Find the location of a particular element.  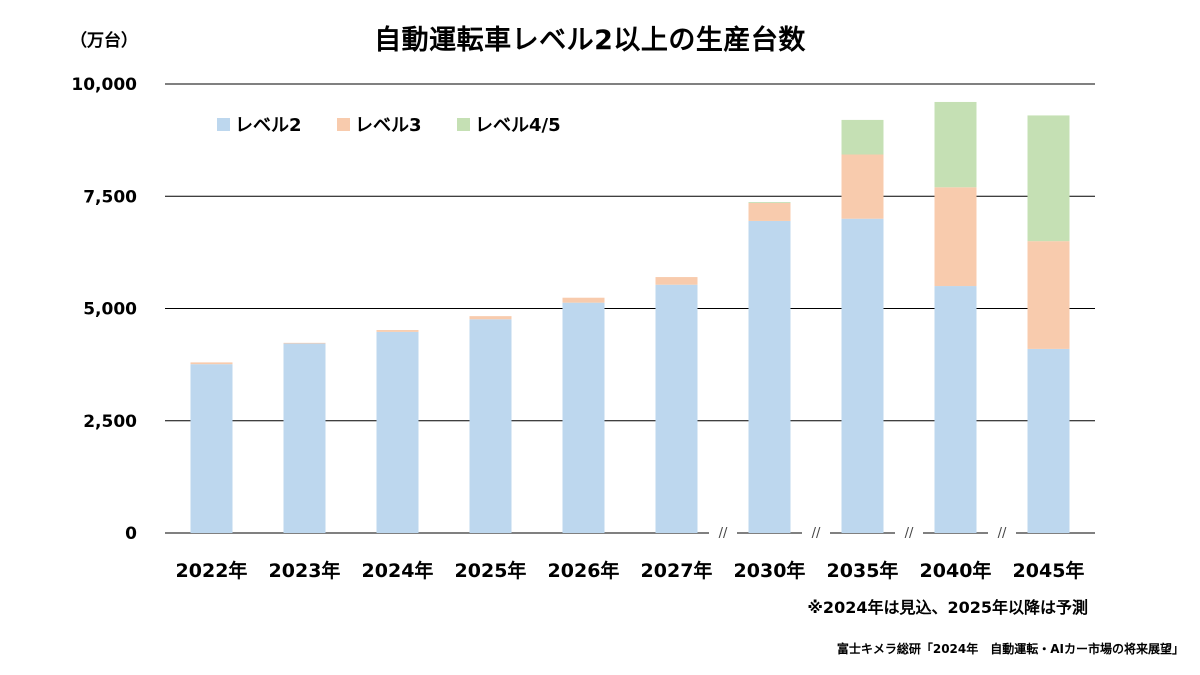

x-category-label: 2026年 is located at coordinates (584, 570).